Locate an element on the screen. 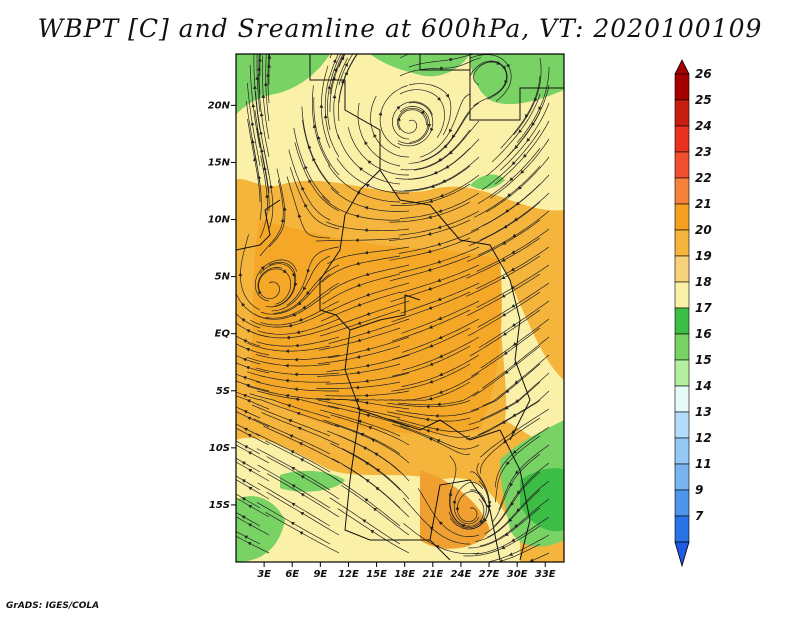 Image resolution: width=800 pixels, height=618 pixels. lat-tick-label: 10N is located at coordinates (219, 220).